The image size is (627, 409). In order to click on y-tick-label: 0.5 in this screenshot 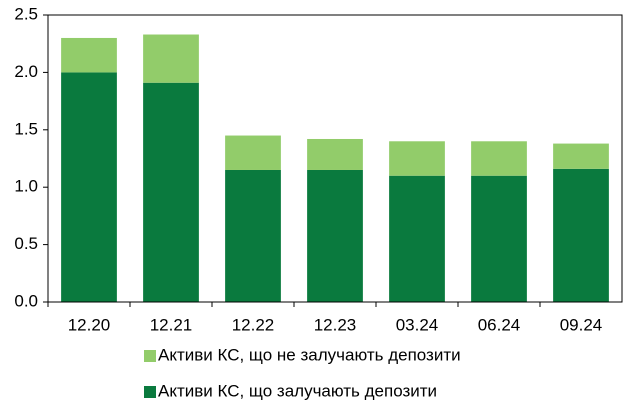, I will do `click(26, 243)`.